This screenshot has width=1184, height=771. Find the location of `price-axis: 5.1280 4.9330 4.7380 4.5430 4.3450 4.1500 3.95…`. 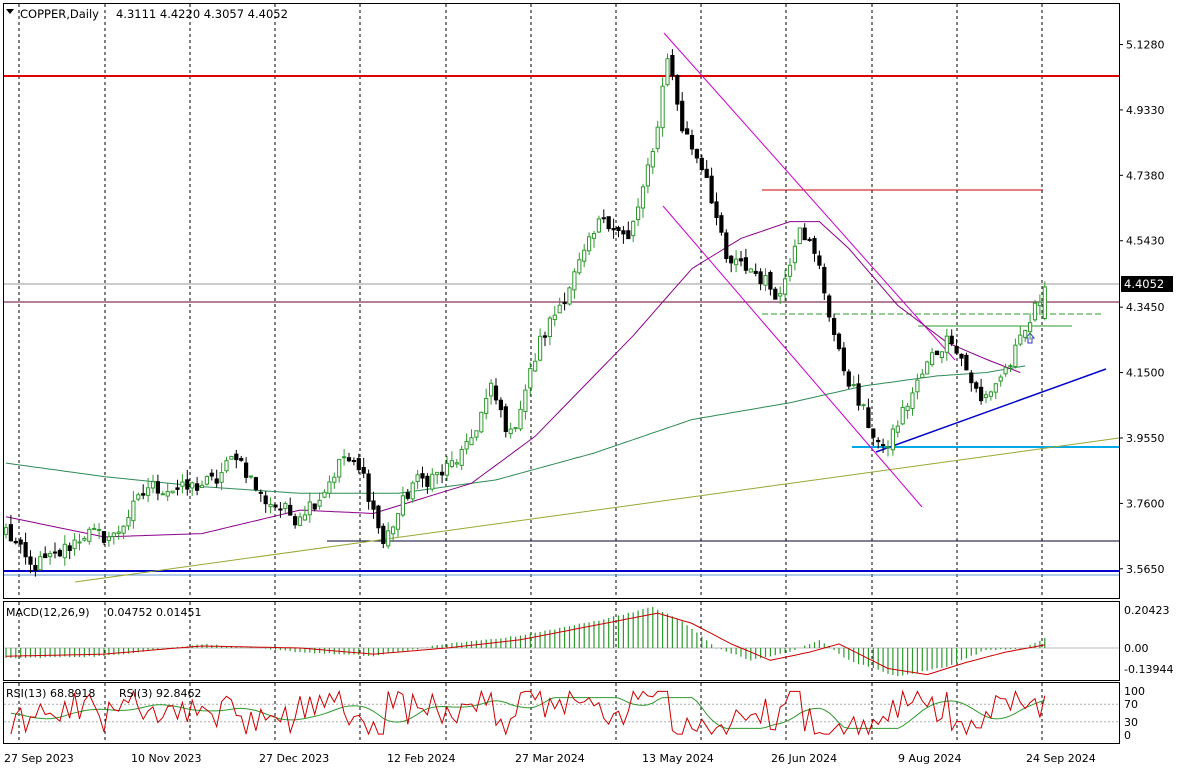

price-axis: 5.1280 4.9330 4.7380 4.5430 4.3450 4.1500 3.95… is located at coordinates (1146, 390).